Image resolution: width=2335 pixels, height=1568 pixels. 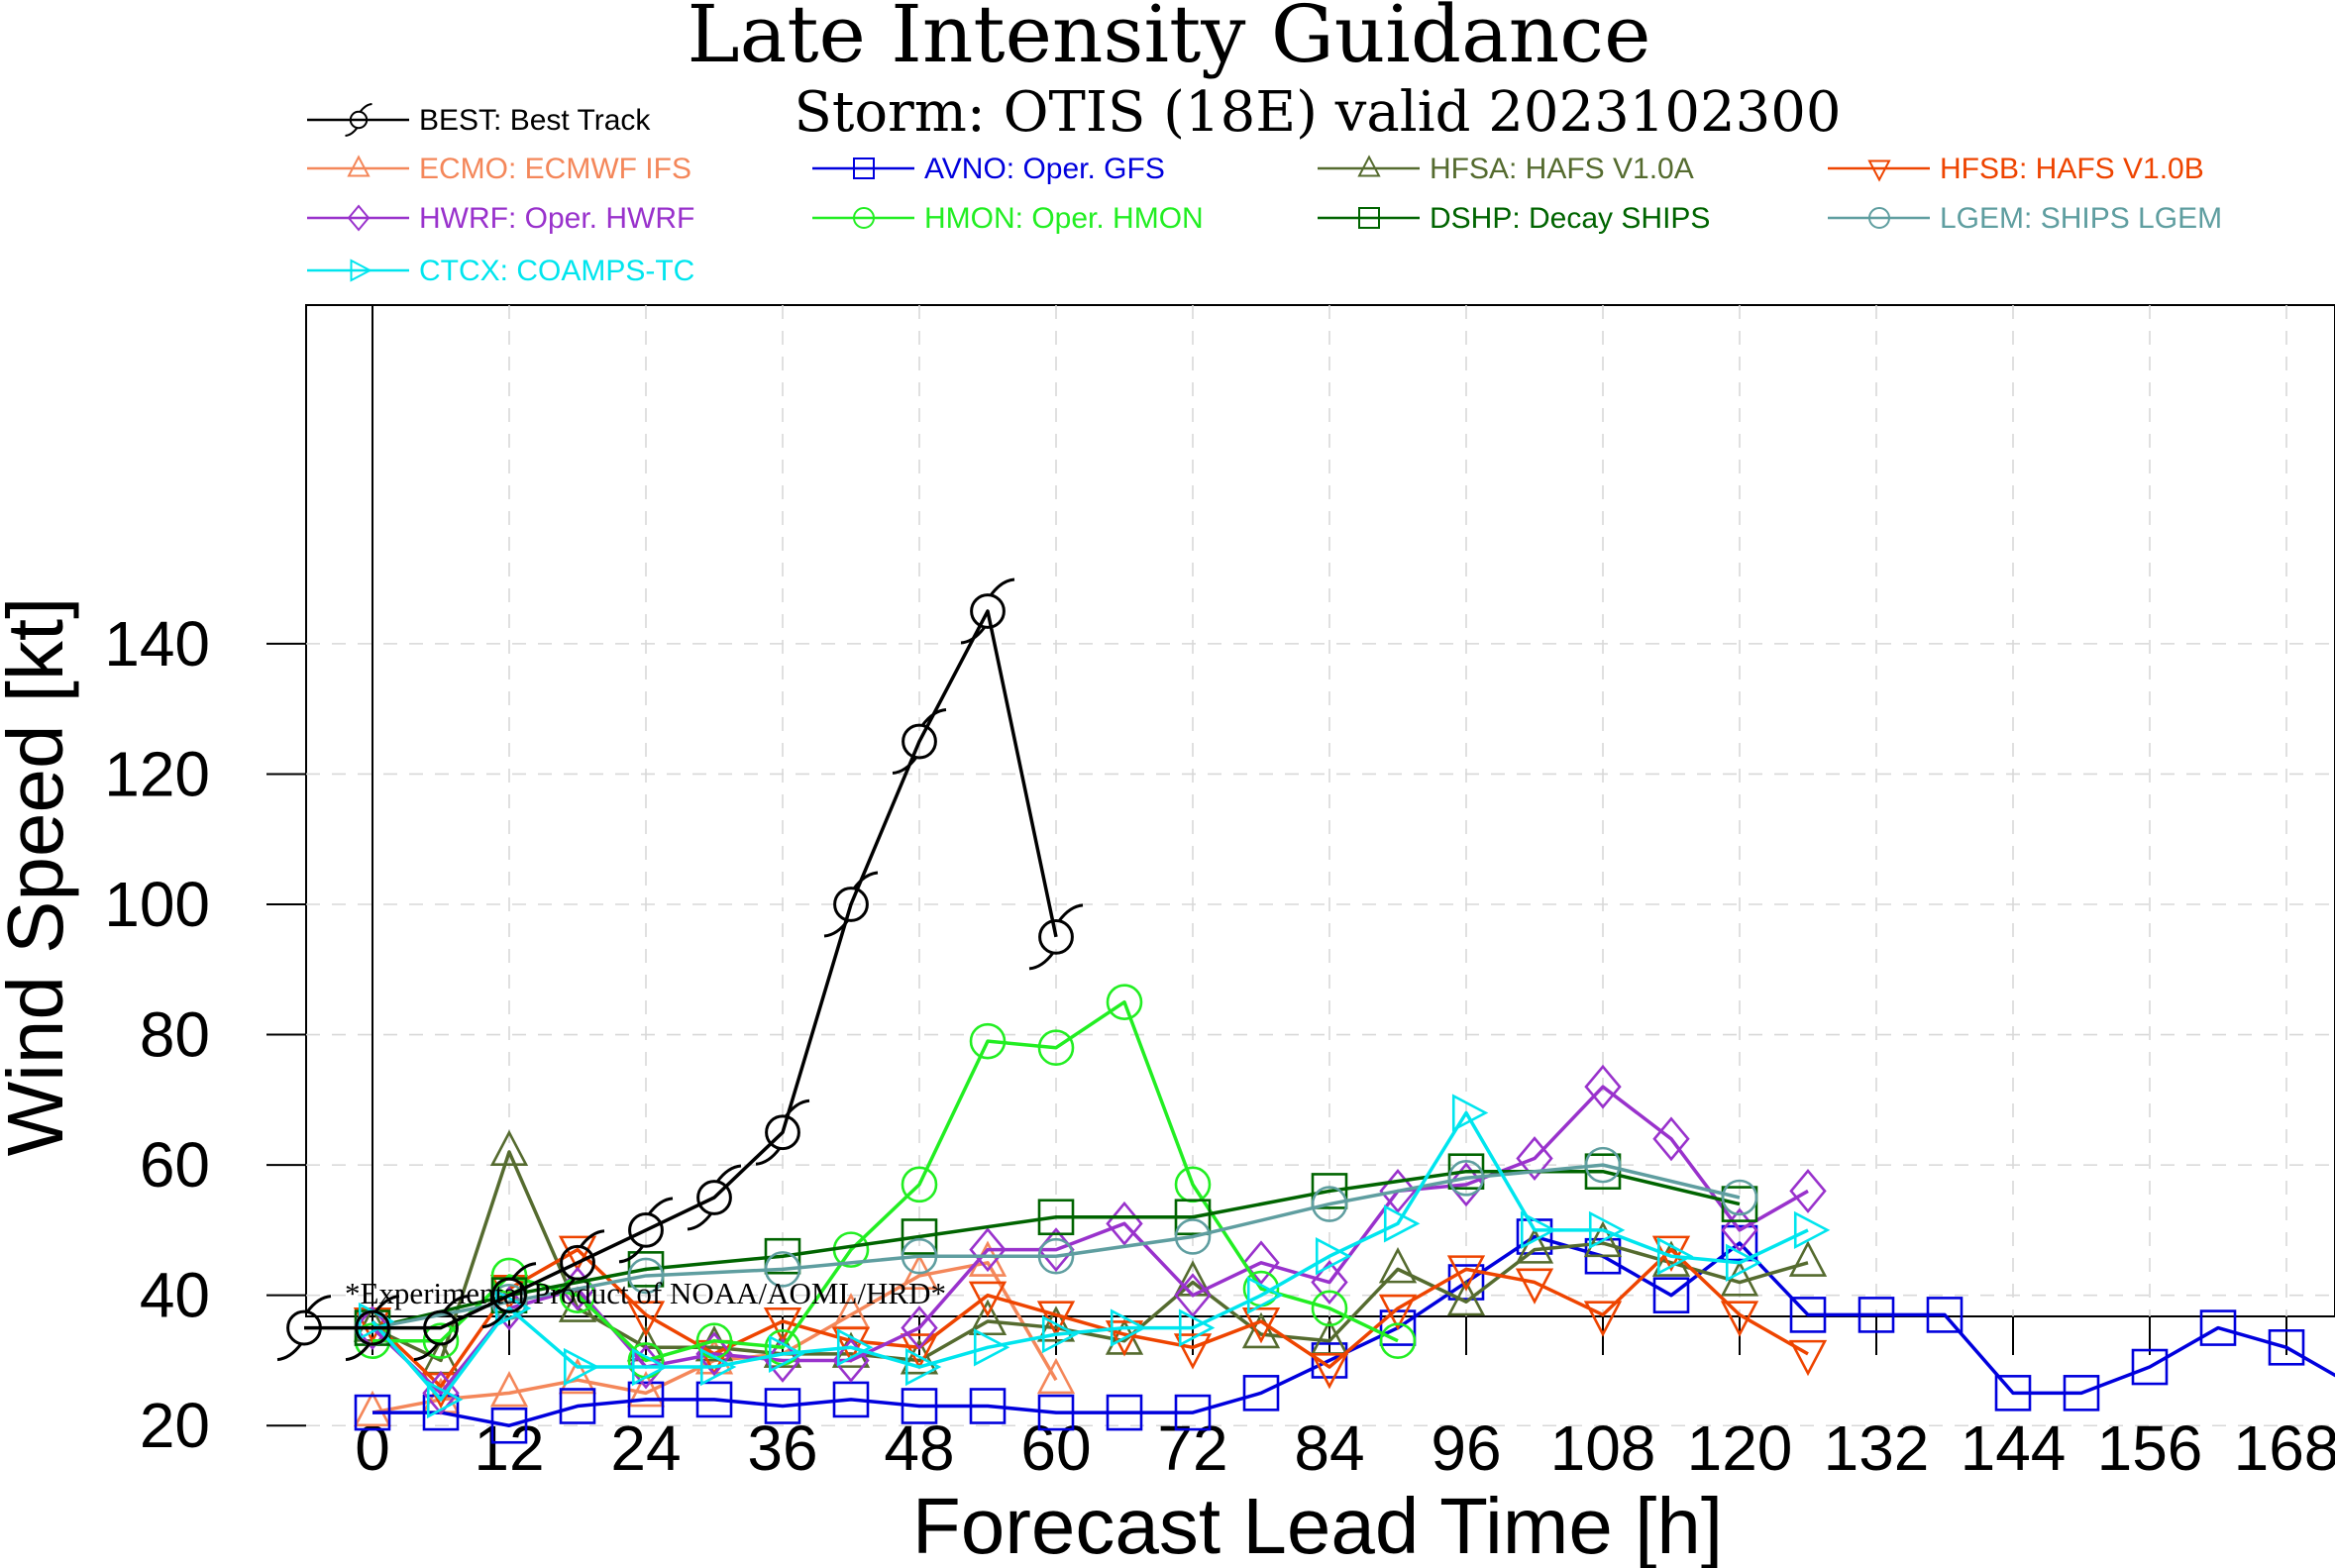 I want to click on x-tick-label: 12, so click(x=509, y=1448).